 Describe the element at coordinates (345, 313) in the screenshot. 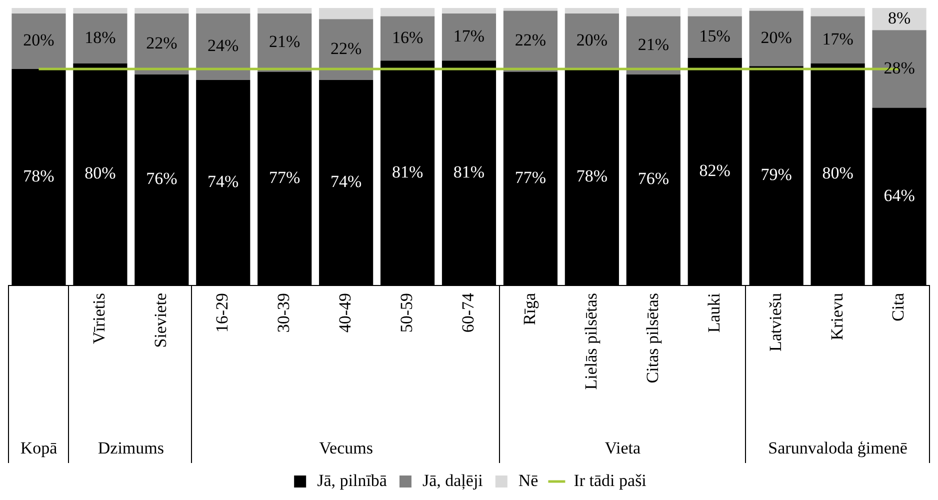

I see `x-tick-label: 40-49` at that location.